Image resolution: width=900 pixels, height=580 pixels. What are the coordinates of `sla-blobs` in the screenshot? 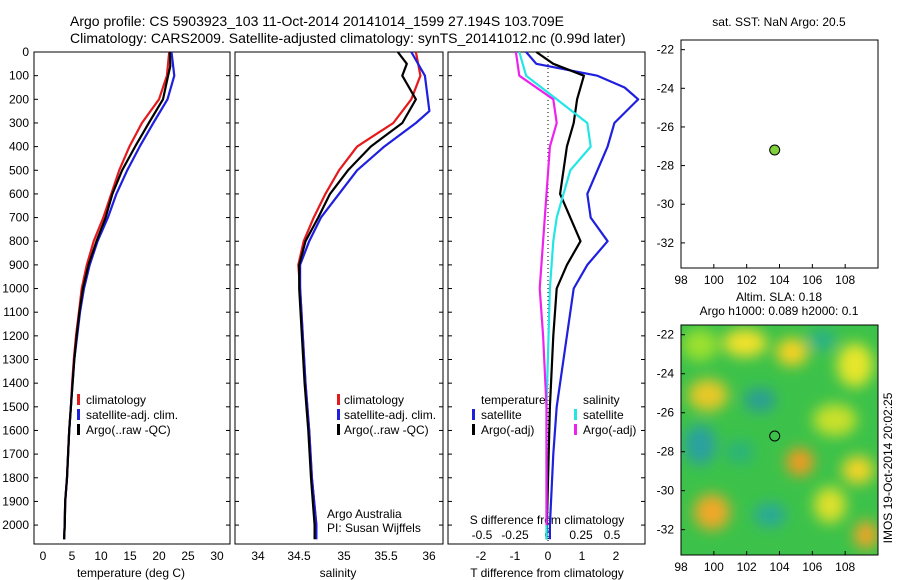 It's located at (780, 439).